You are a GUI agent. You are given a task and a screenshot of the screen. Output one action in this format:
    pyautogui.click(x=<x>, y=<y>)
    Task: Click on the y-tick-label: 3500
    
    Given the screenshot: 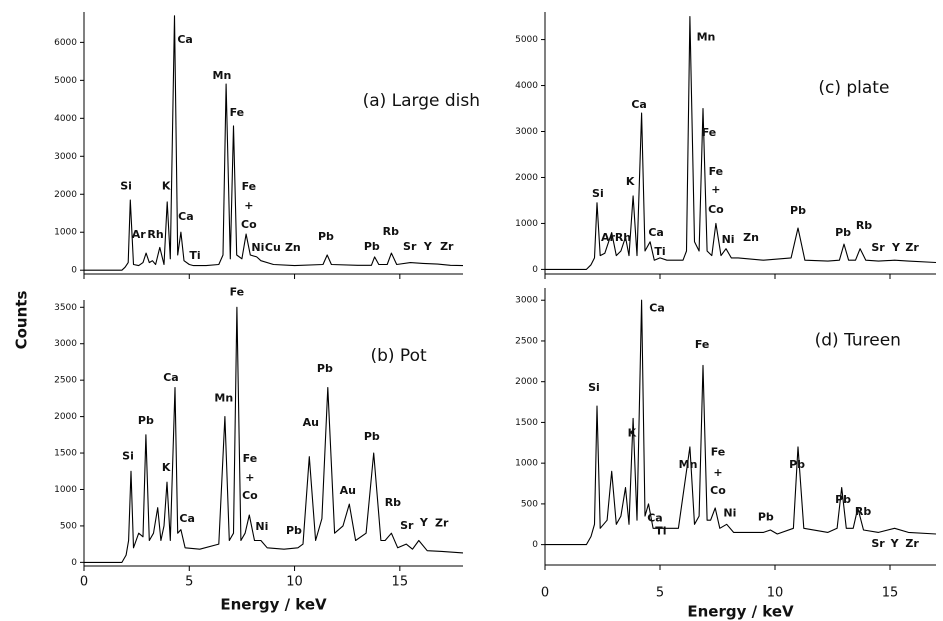 What is the action you would take?
    pyautogui.click(x=65, y=308)
    